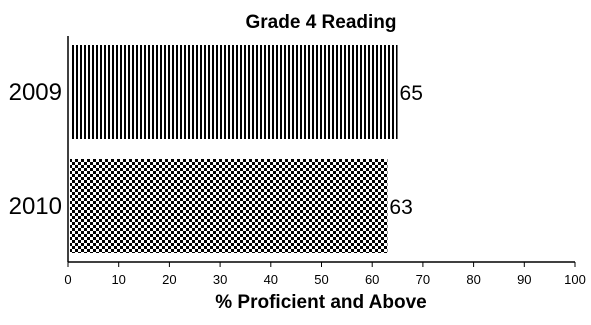 Image resolution: width=591 pixels, height=325 pixels. What do you see at coordinates (411, 93) in the screenshot?
I see `data-label-2009: 65` at bounding box center [411, 93].